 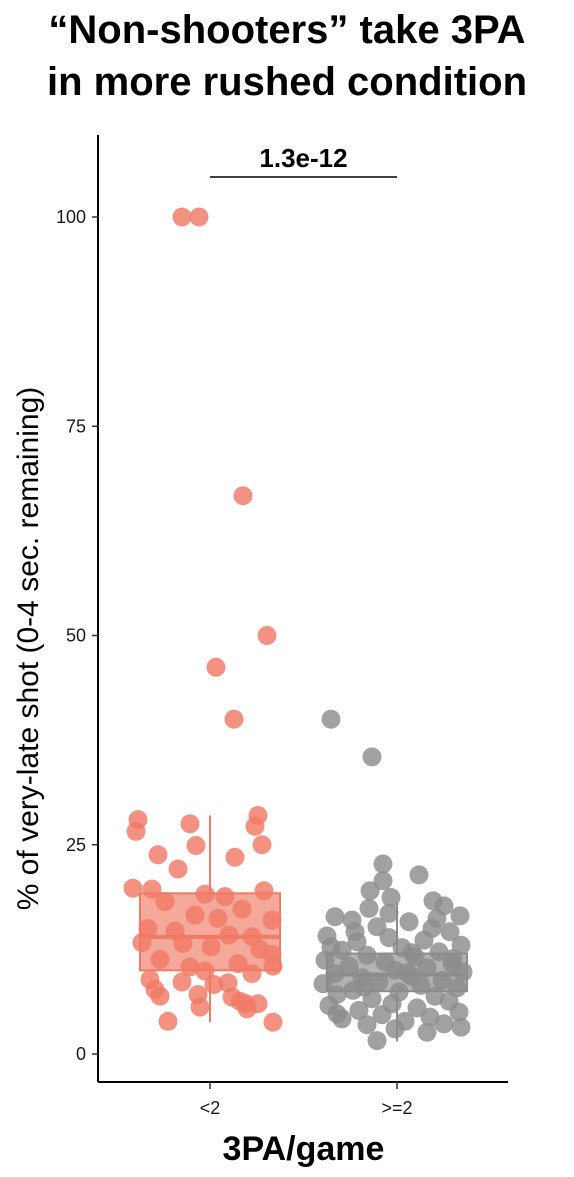 I want to click on y-tick-label-0: 0, so click(x=81, y=1054).